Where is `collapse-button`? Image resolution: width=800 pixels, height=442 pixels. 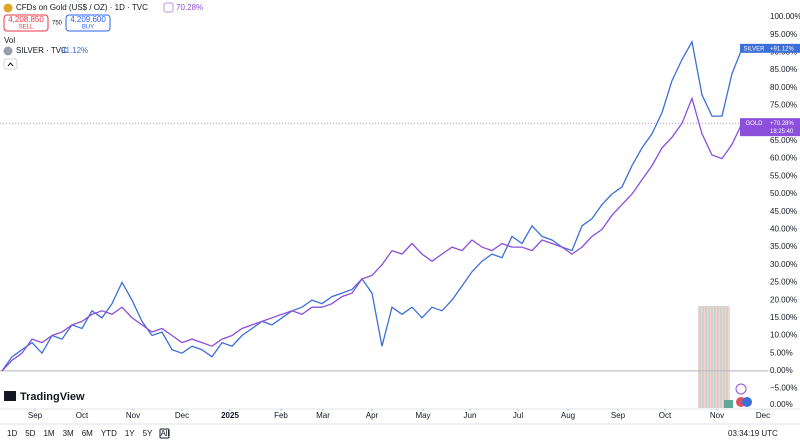
collapse-button is located at coordinates (10, 64).